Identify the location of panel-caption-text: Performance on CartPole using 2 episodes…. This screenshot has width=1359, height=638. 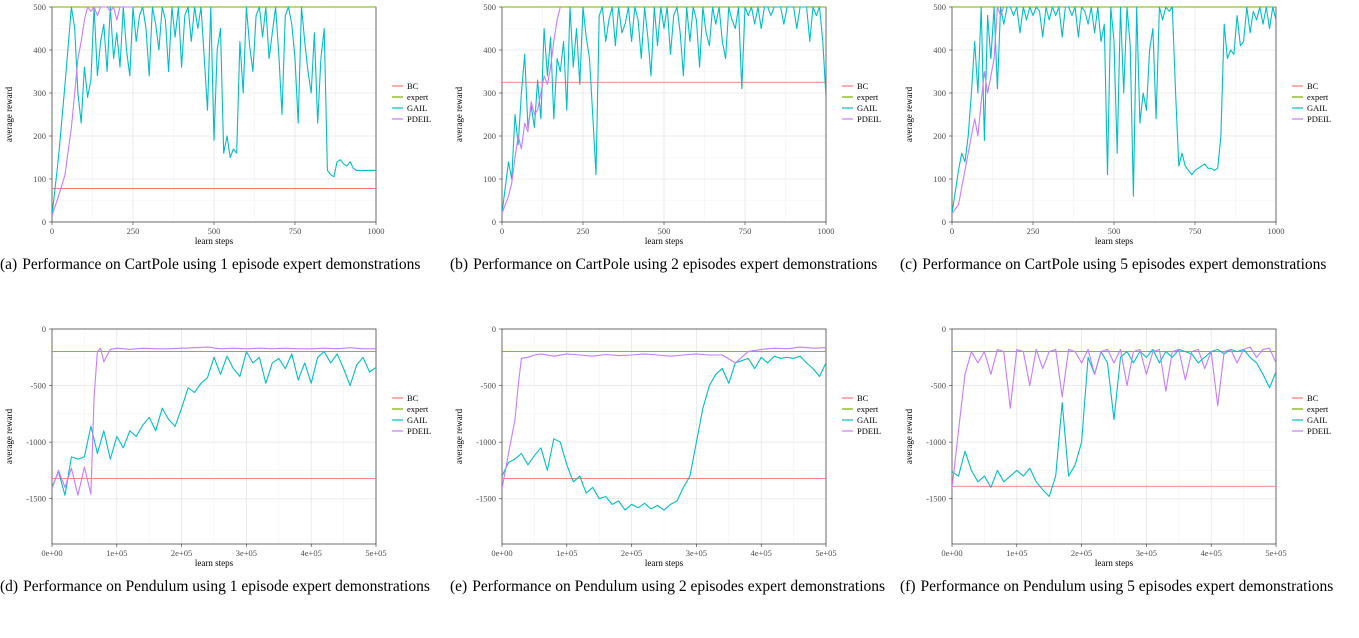
(675, 264).